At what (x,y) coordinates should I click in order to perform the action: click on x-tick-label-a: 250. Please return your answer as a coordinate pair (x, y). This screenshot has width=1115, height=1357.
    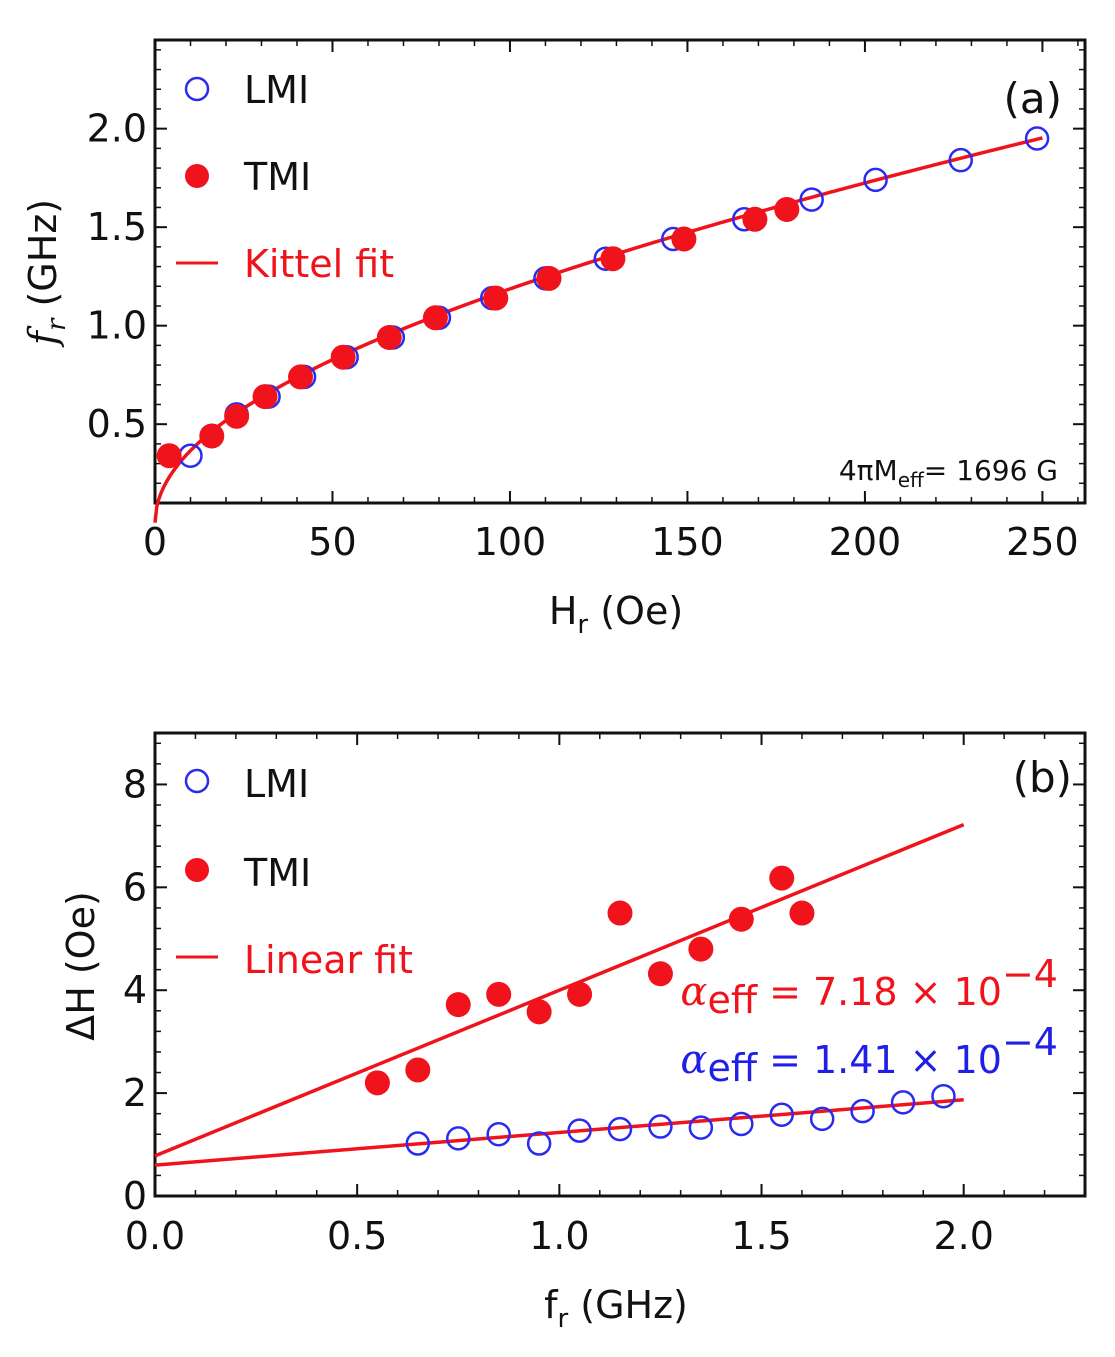
    Looking at the image, I should click on (1042, 542).